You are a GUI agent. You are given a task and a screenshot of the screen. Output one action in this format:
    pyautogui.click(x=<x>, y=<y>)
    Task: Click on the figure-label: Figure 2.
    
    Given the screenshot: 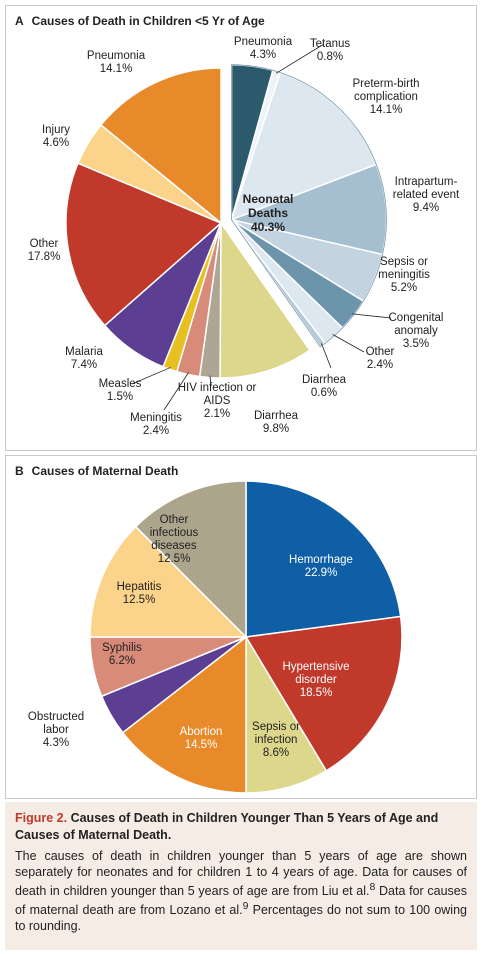 What is the action you would take?
    pyautogui.click(x=41, y=818)
    